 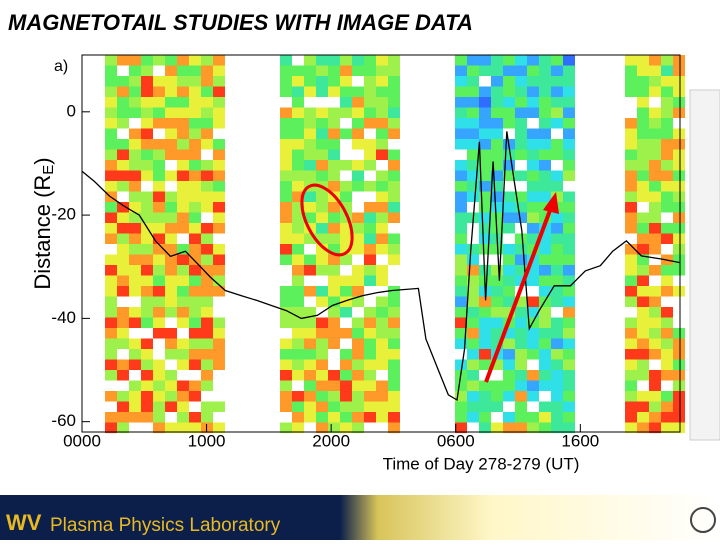 What do you see at coordinates (207, 440) in the screenshot?
I see `x-tick-label: 1000` at bounding box center [207, 440].